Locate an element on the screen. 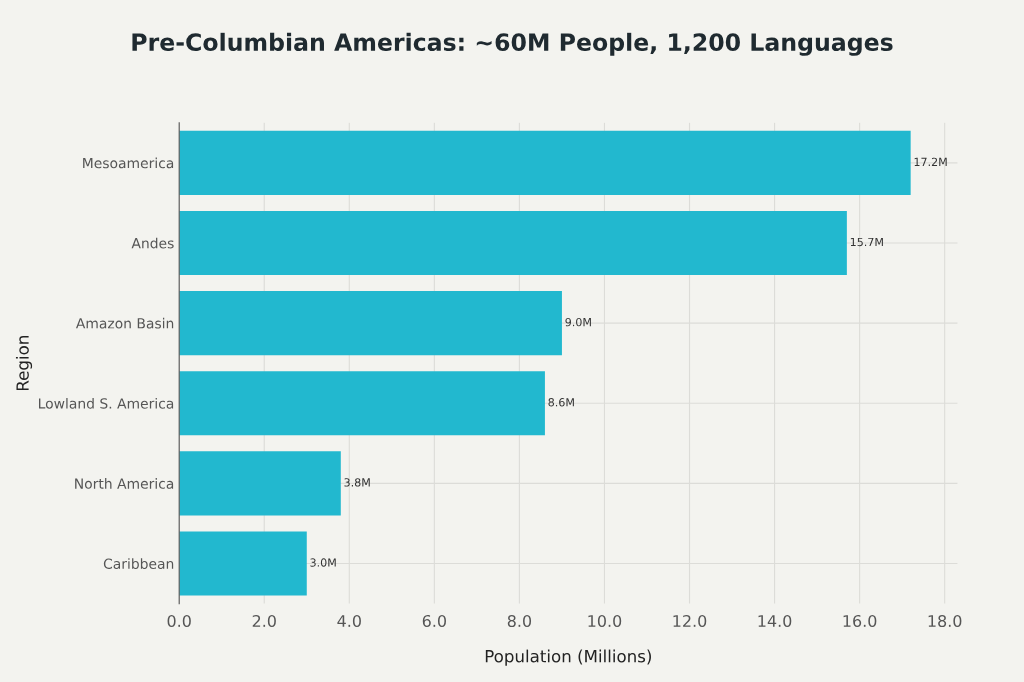 The width and height of the screenshot is (1024, 682). y-tick-label: Caribbean is located at coordinates (138, 563).